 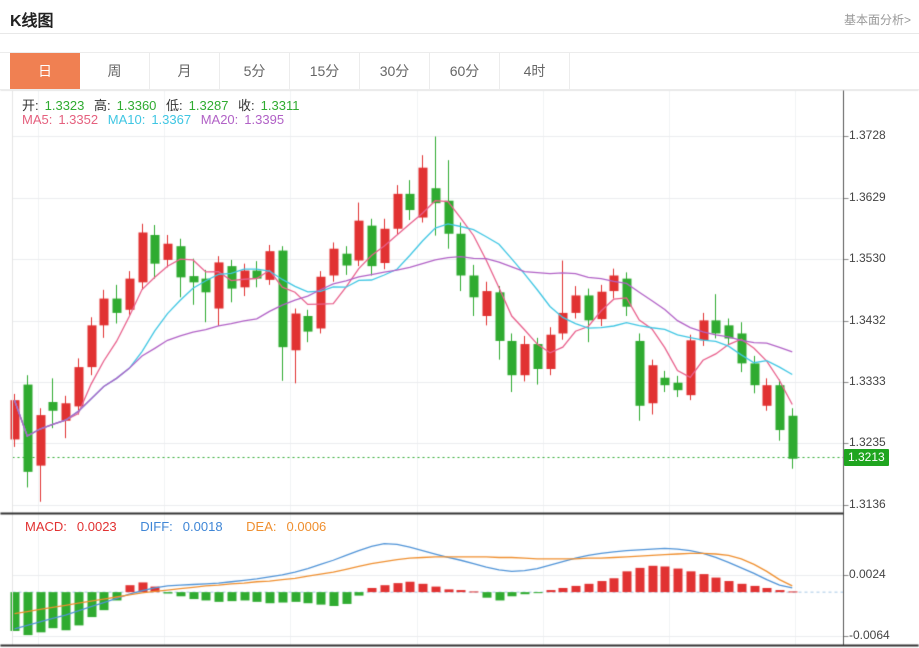 I want to click on open-value: 1.3323, so click(x=64, y=105).